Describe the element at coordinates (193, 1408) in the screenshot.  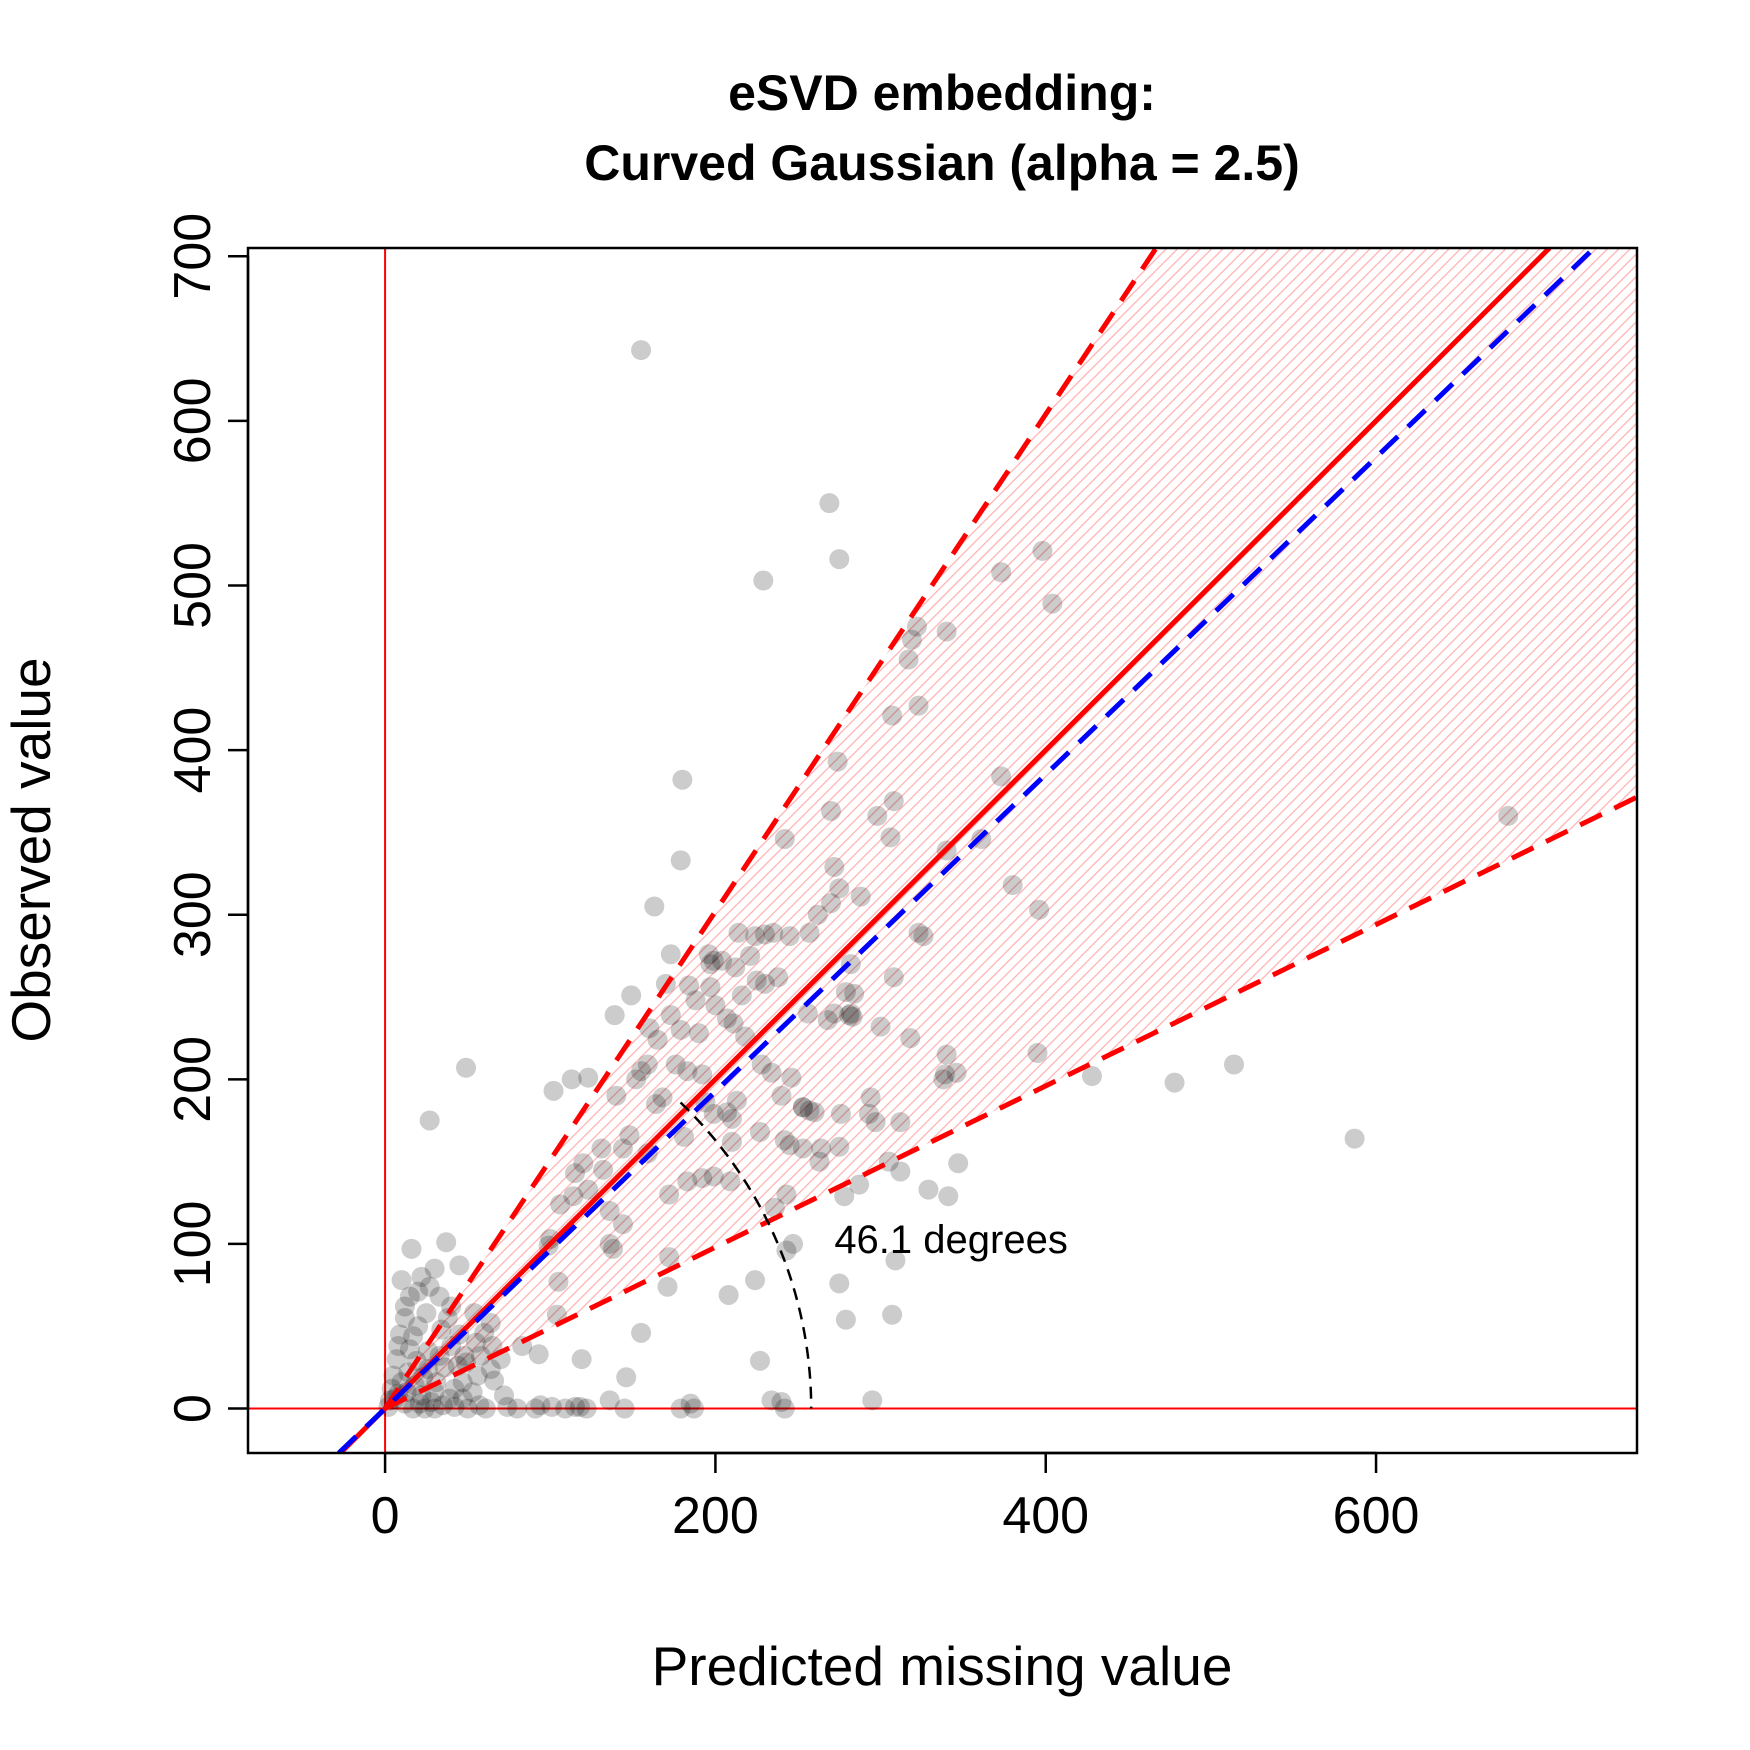
I see `y-tick-label-0: 0` at that location.